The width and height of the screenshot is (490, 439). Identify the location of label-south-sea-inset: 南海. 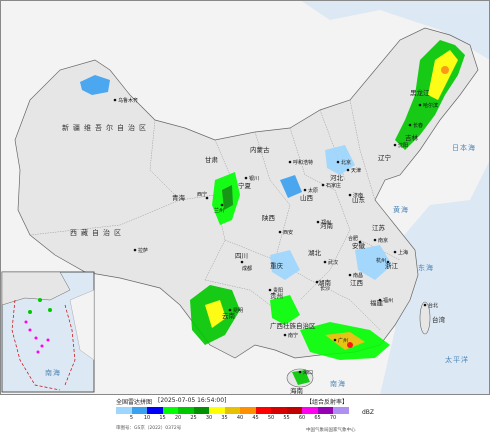
(53, 372).